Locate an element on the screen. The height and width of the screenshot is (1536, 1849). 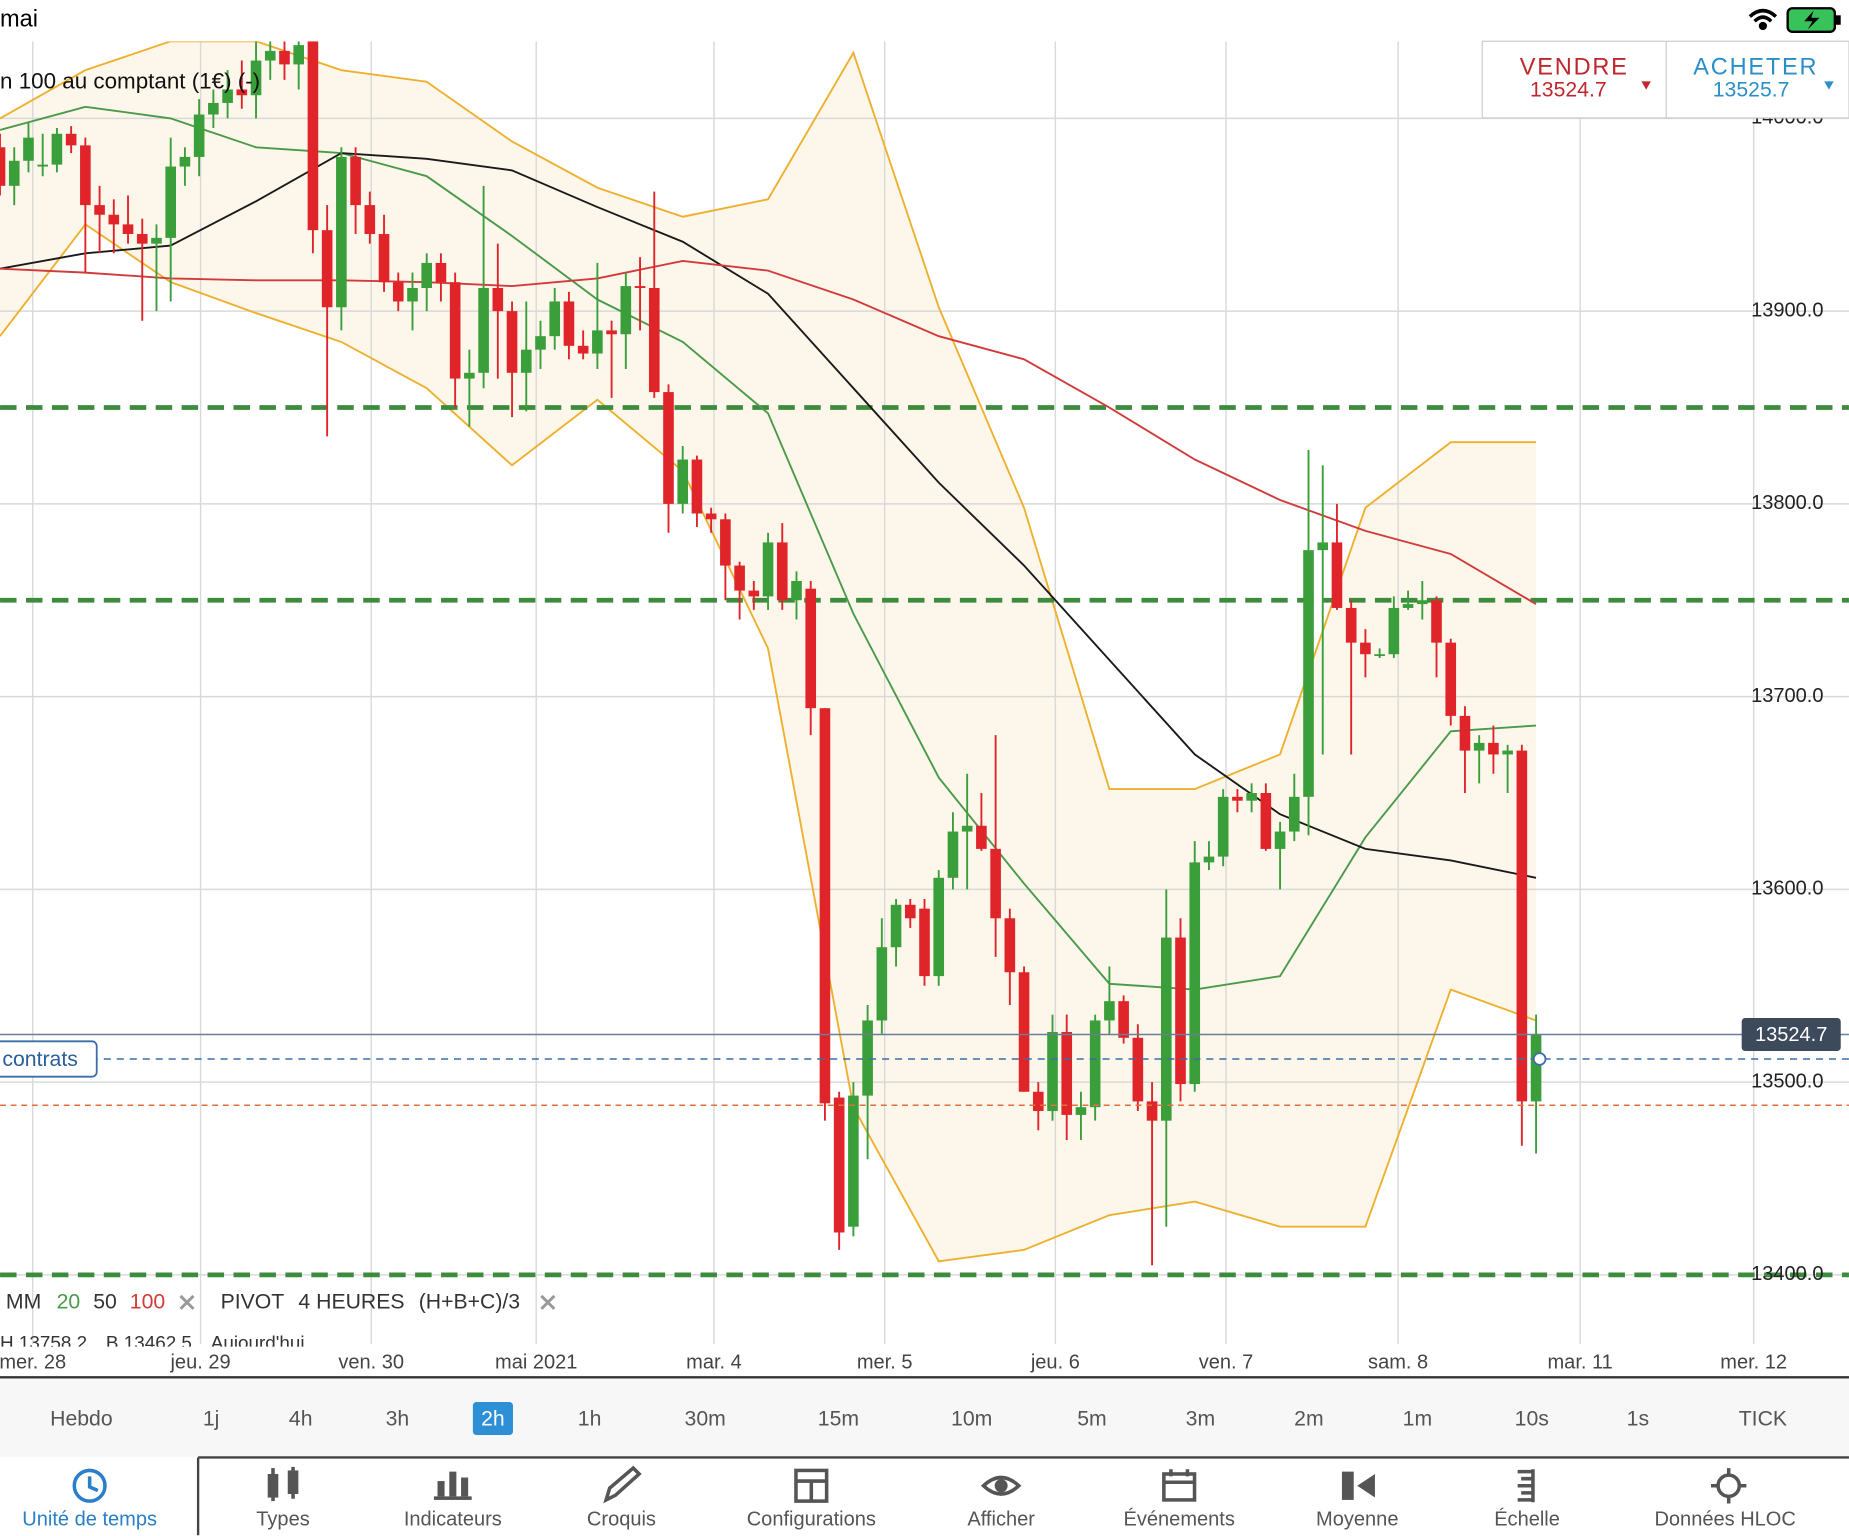
timeframe: 1j is located at coordinates (211, 1418).